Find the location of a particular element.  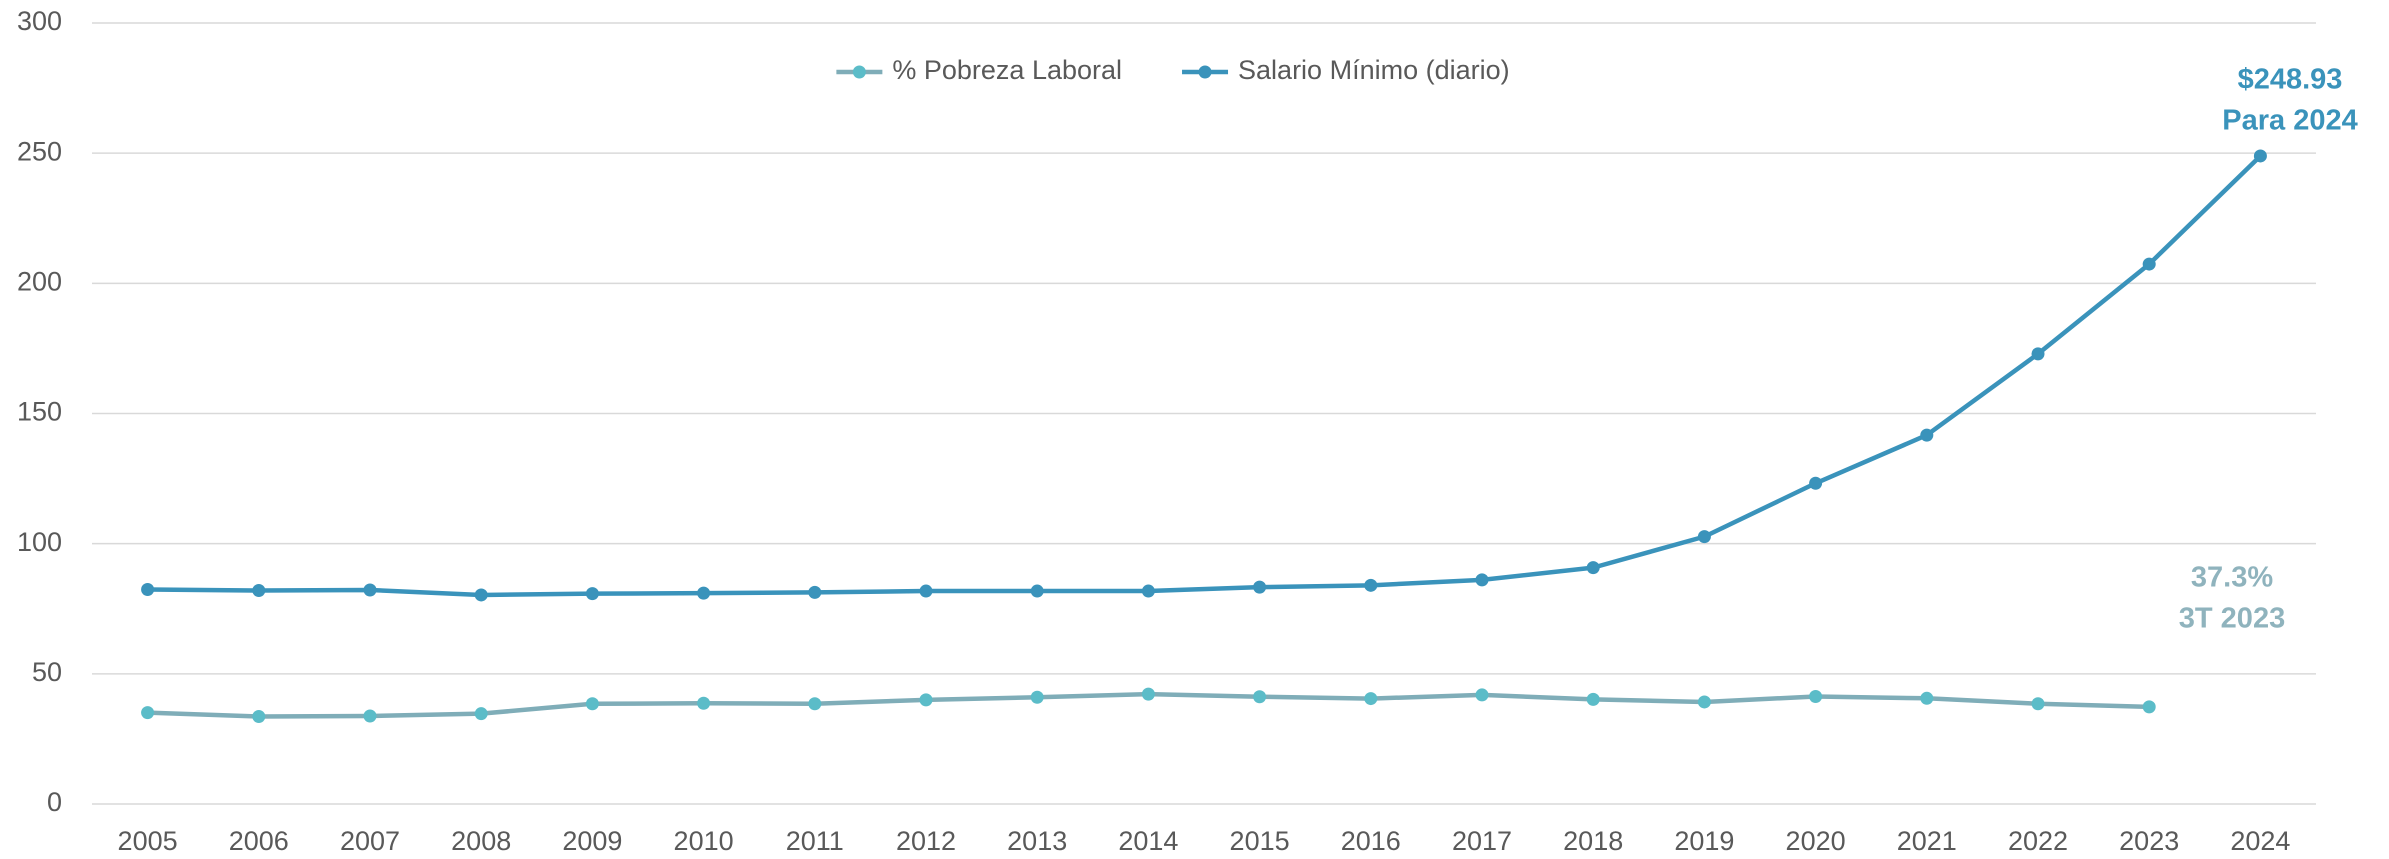

annotation: 37.3% is located at coordinates (2232, 578).